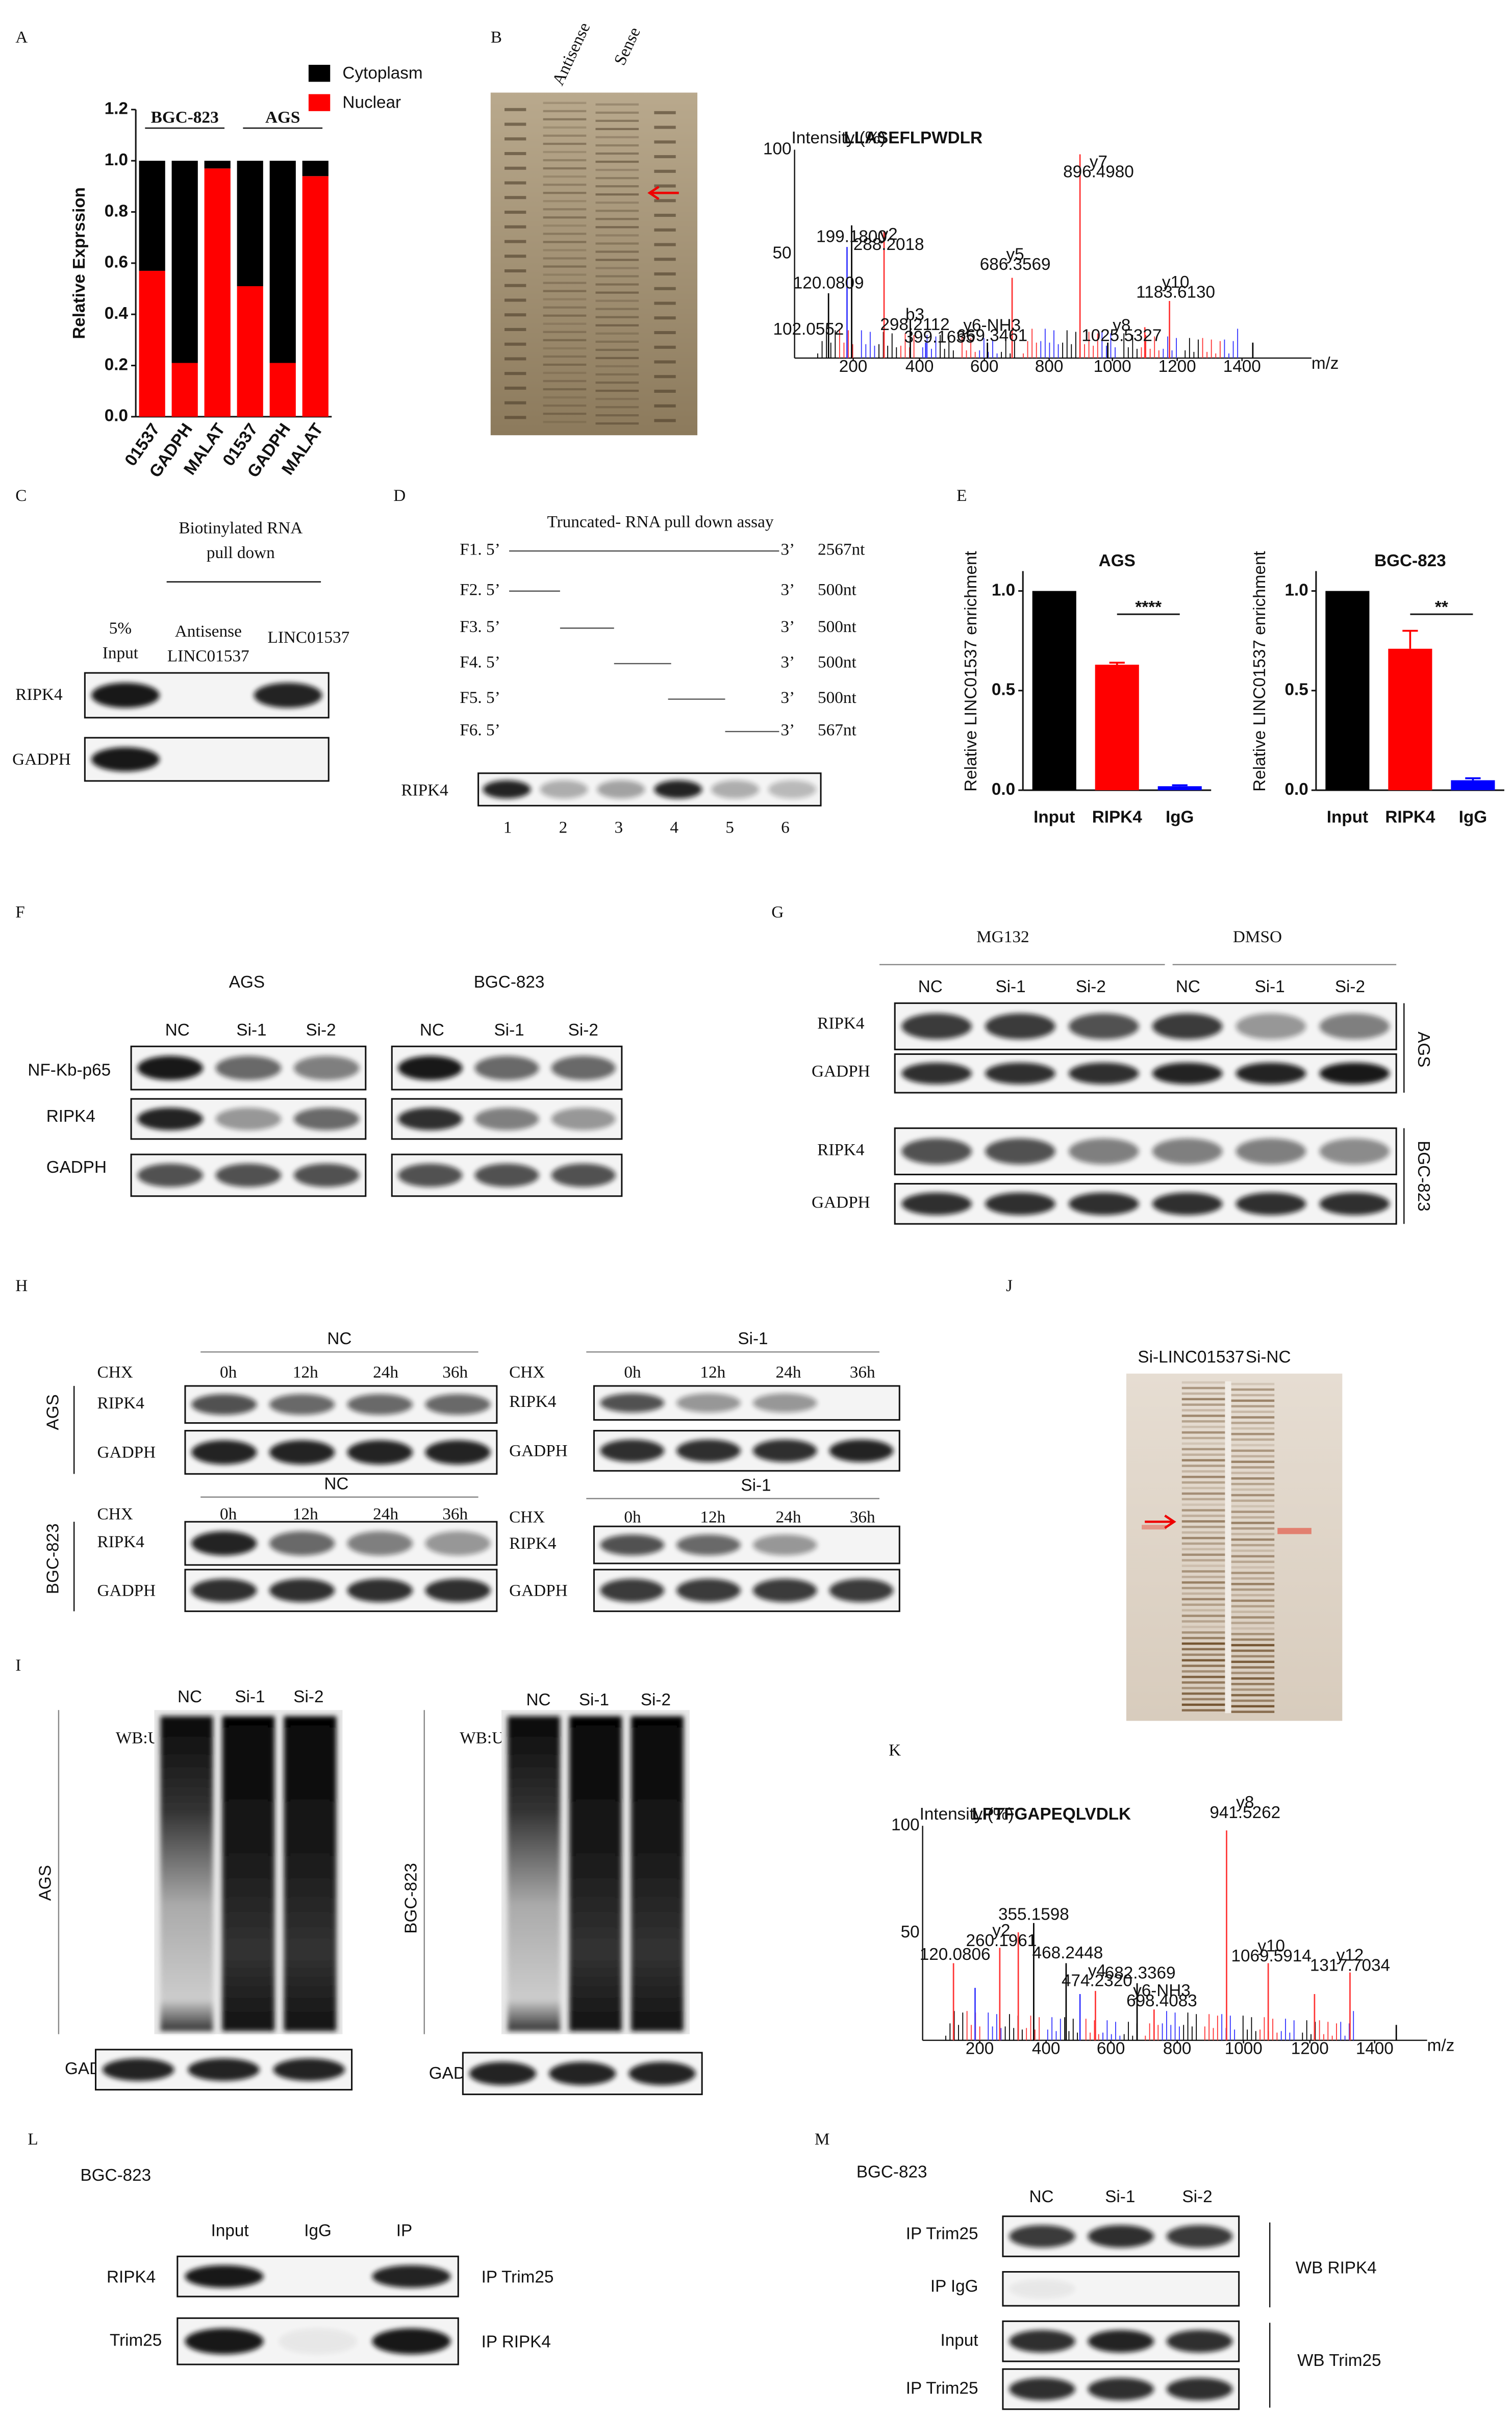  I want to click on lane-number: 2, so click(564, 828).